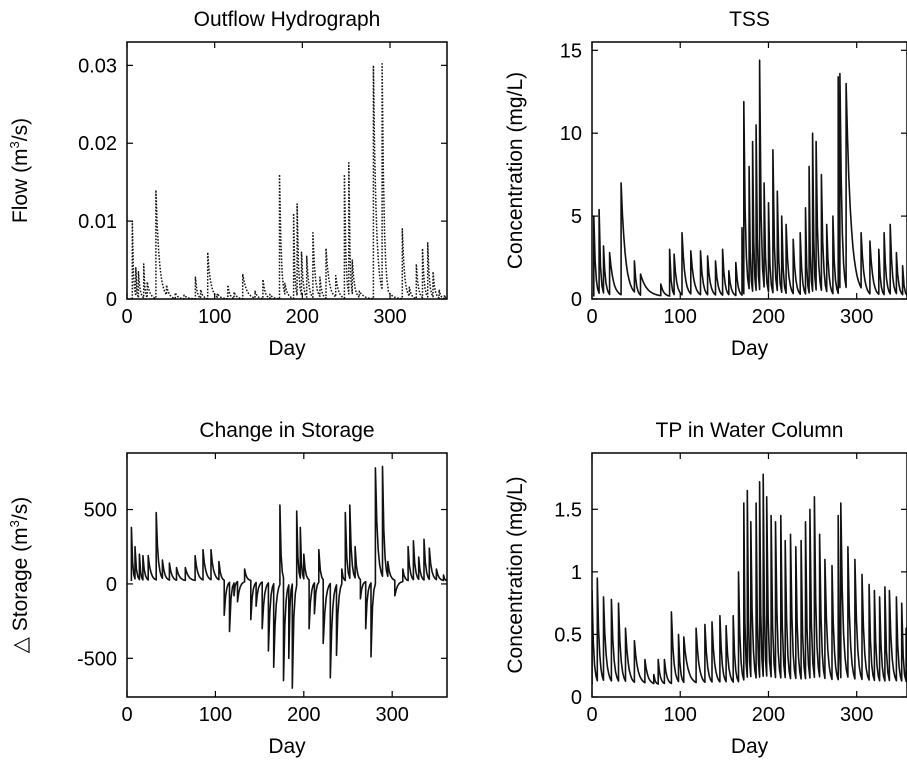  What do you see at coordinates (100, 511) in the screenshot?
I see `y-tick-label: 500` at bounding box center [100, 511].